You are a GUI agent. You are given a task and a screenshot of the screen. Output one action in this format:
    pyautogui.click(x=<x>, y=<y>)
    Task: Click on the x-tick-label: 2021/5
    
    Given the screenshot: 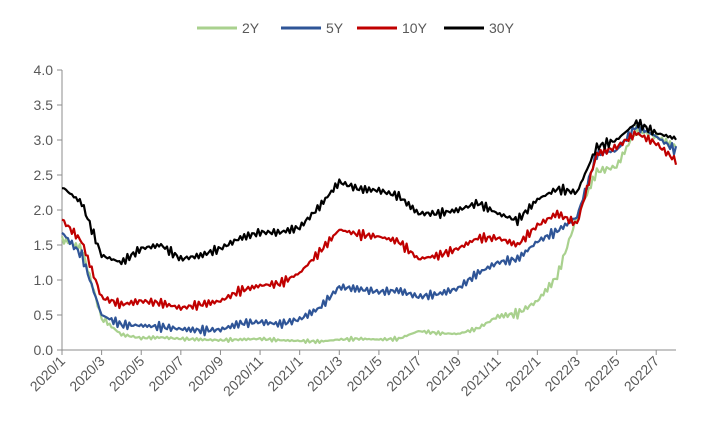 What is the action you would take?
    pyautogui.click(x=364, y=374)
    